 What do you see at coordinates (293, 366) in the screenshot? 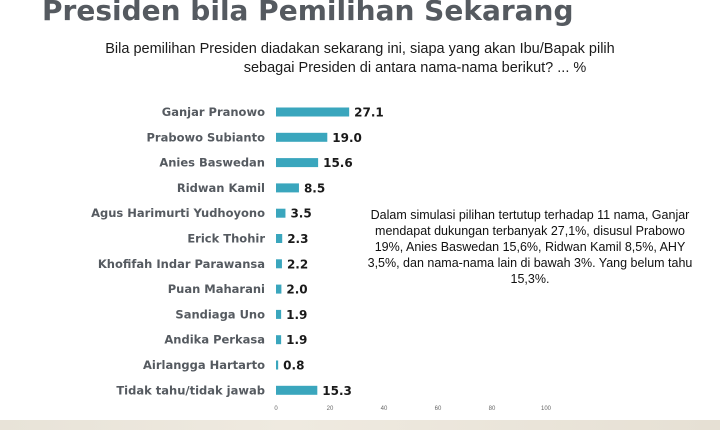
I see `value-label: 0.8` at bounding box center [293, 366].